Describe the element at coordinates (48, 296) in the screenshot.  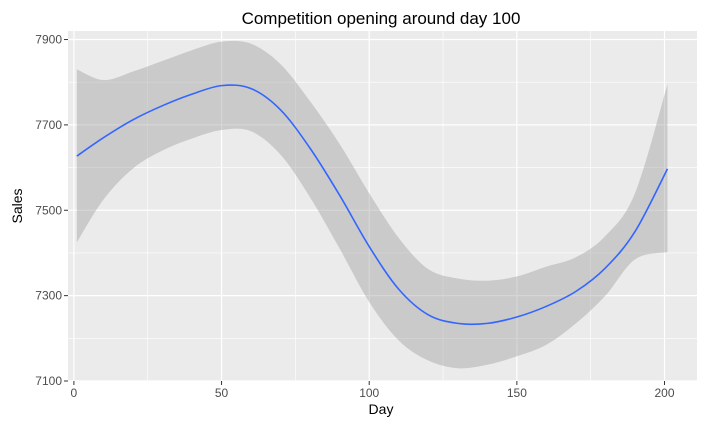
I see `y-tick-label: 7300` at that location.